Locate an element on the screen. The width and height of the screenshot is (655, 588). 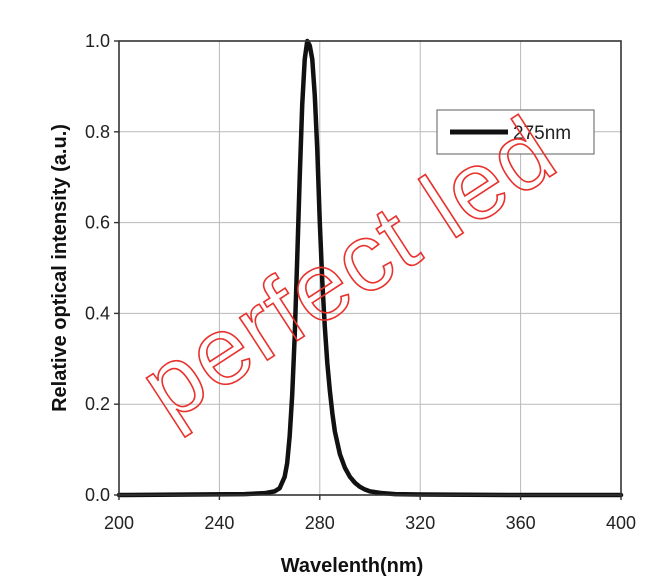
y-tick-label: 0.8 is located at coordinates (97, 132).